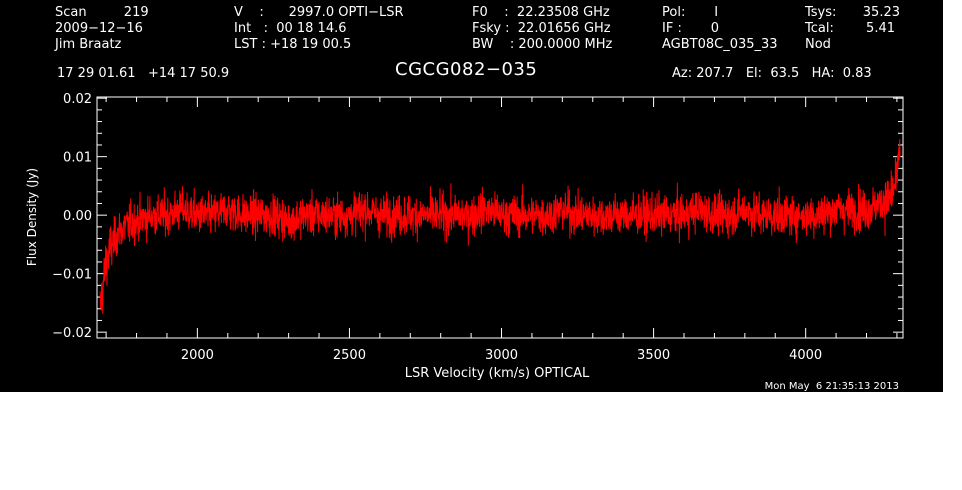 The height and width of the screenshot is (490, 962). I want to click on x-tick-labels: 2000 2500 3000 3500 4000, so click(501, 355).